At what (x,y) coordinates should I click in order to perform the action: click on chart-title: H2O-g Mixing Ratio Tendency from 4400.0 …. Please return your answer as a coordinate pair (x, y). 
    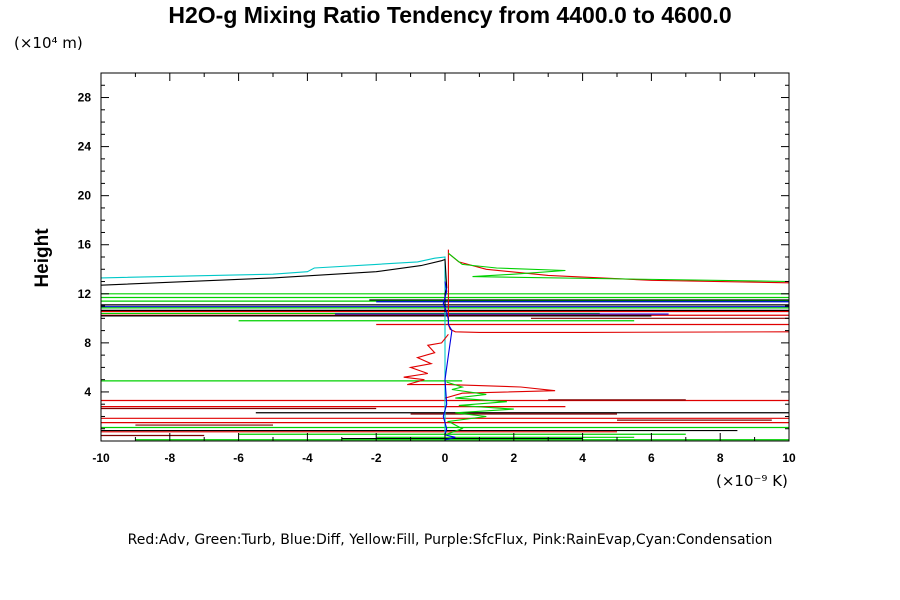
    Looking at the image, I should click on (450, 15).